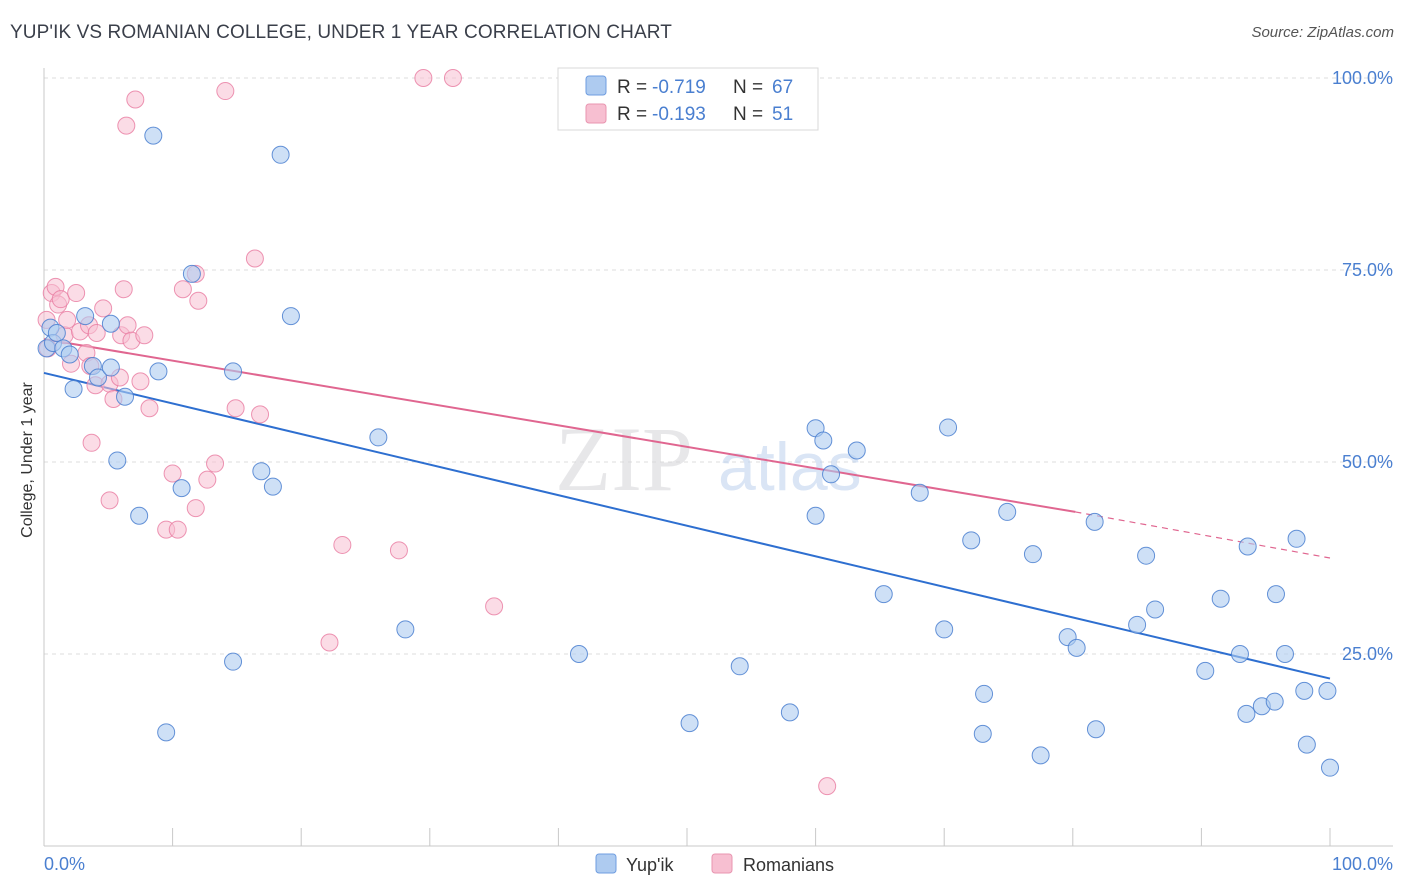 The image size is (1406, 892). What do you see at coordinates (679, 114) in the screenshot?
I see `legend-r-value-romanians: -0.193` at bounding box center [679, 114].